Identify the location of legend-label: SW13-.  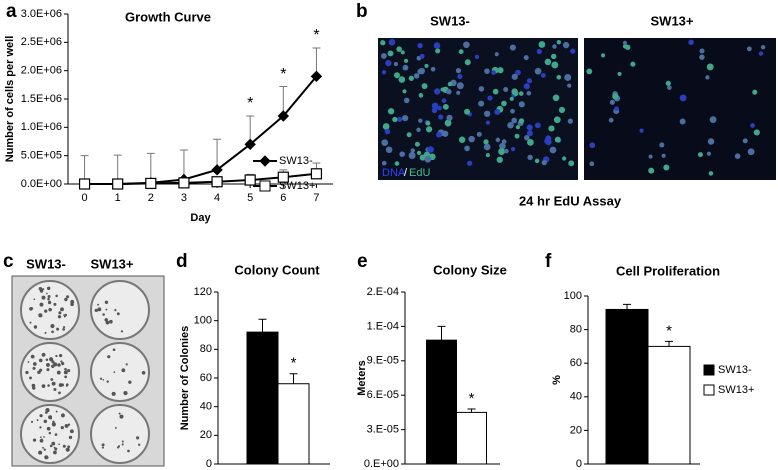
(296, 161).